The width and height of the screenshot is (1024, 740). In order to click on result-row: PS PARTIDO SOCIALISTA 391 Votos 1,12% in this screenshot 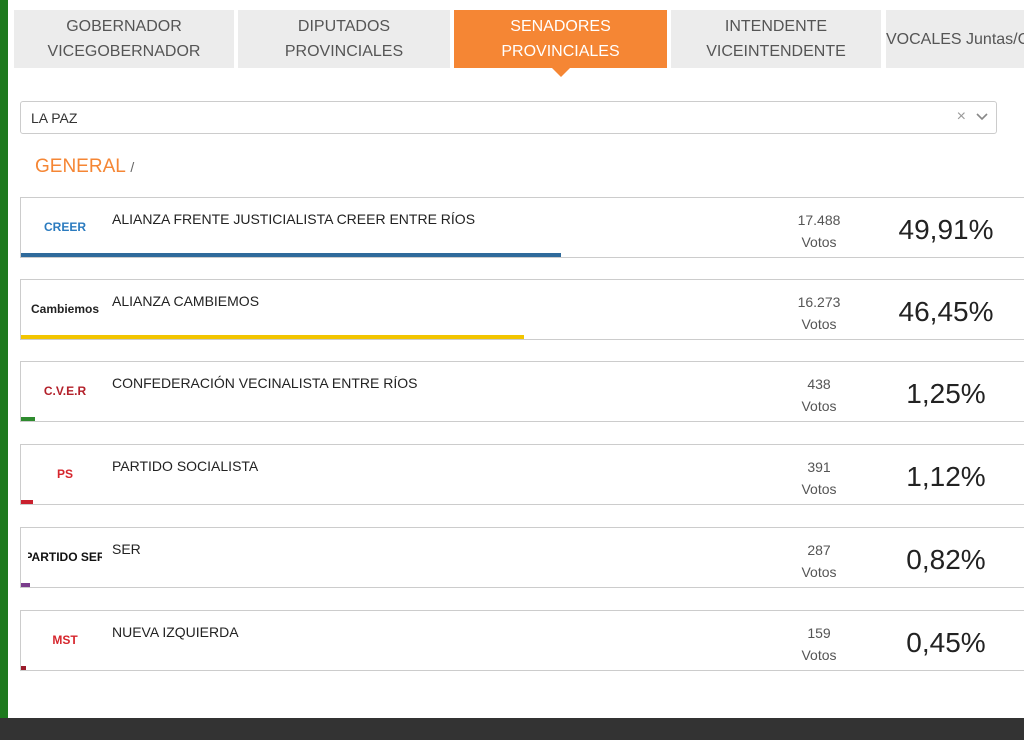, I will do `click(522, 474)`.